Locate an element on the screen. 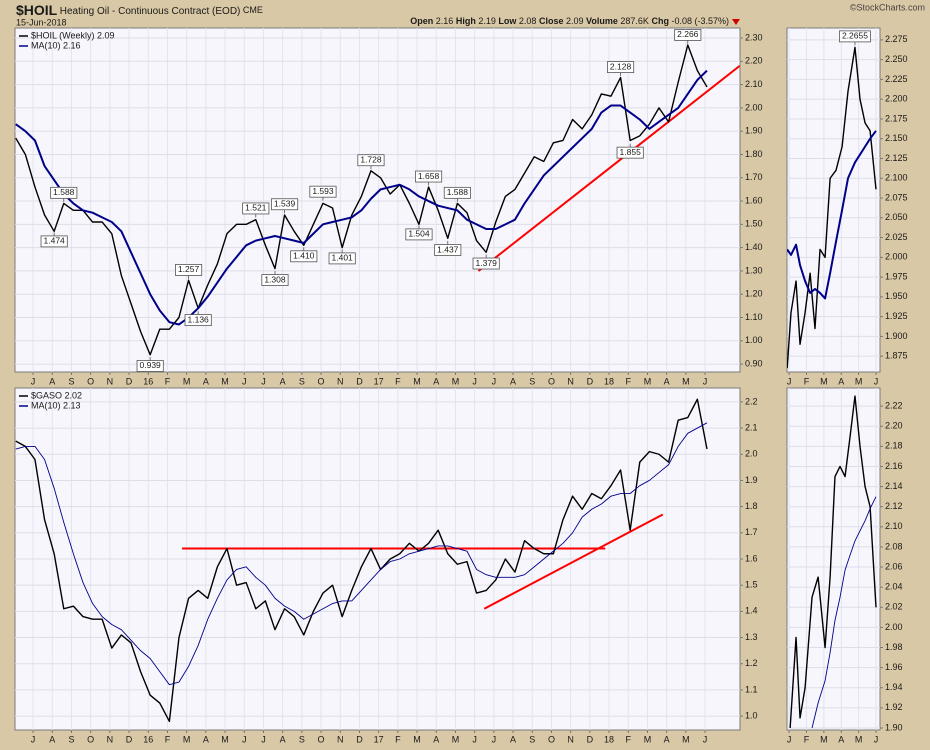  price-annotation: 1.437 is located at coordinates (448, 248).